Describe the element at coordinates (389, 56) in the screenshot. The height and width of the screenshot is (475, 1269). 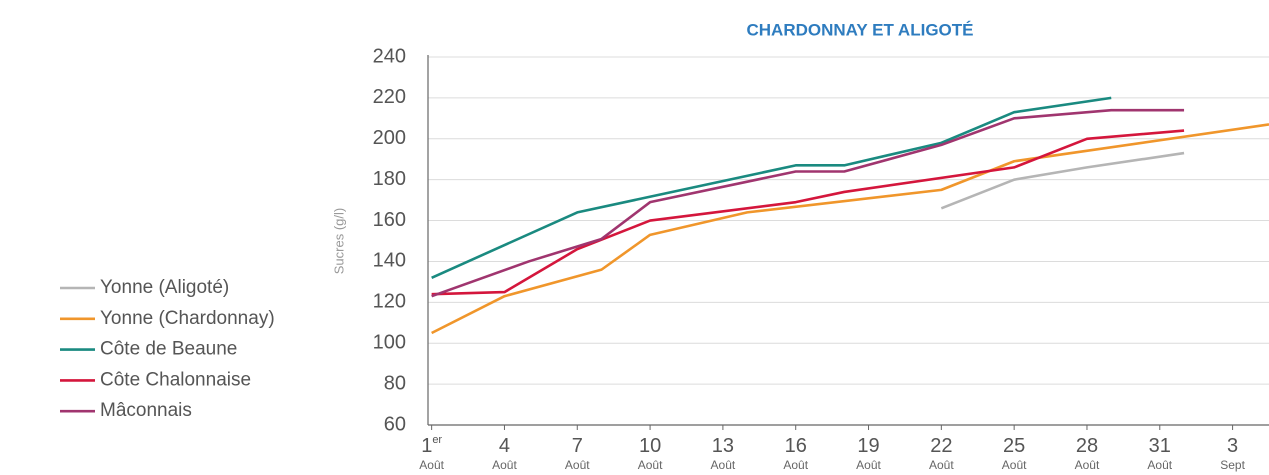
I see `y-tick-label: 240` at that location.